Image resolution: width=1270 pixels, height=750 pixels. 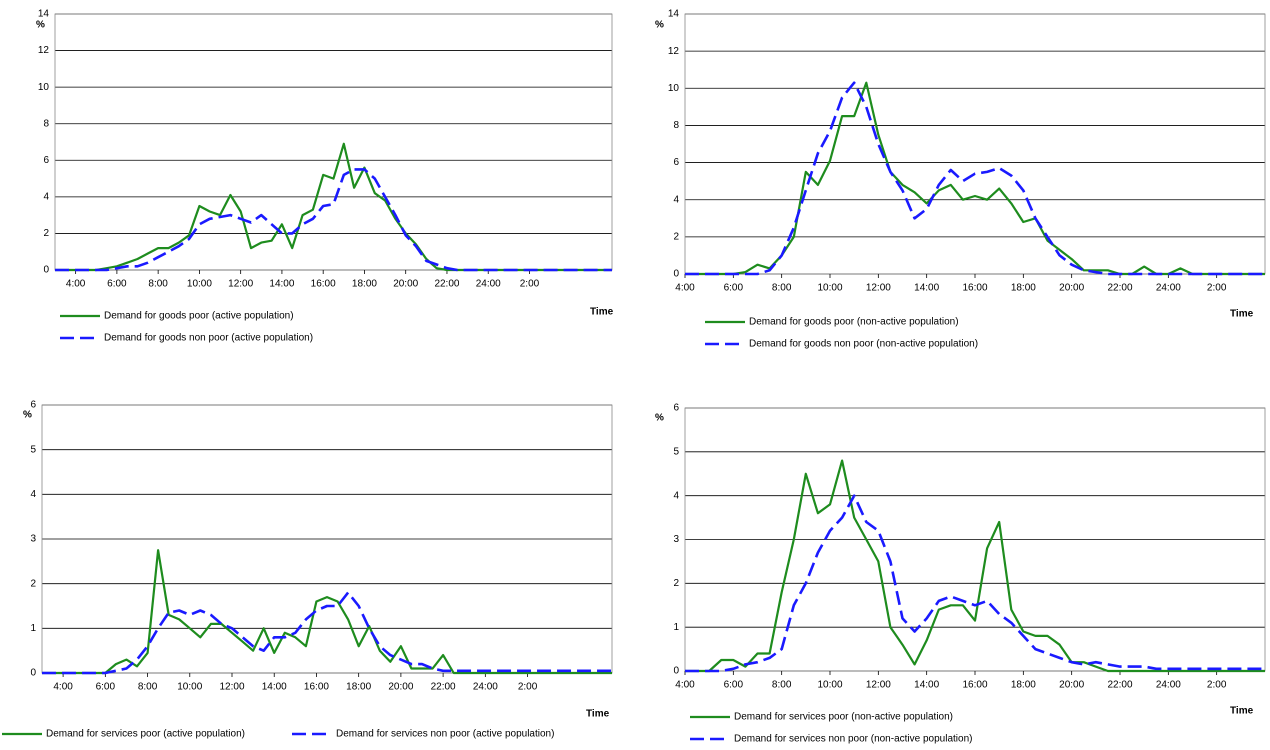 What do you see at coordinates (33, 449) in the screenshot?
I see `y-tick-label: 5` at bounding box center [33, 449].